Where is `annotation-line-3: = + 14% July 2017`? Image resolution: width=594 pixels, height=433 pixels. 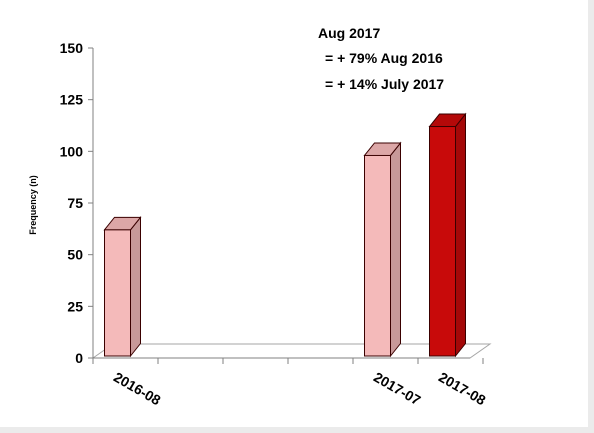 annotation-line-3: = + 14% July 2017 is located at coordinates (384, 84).